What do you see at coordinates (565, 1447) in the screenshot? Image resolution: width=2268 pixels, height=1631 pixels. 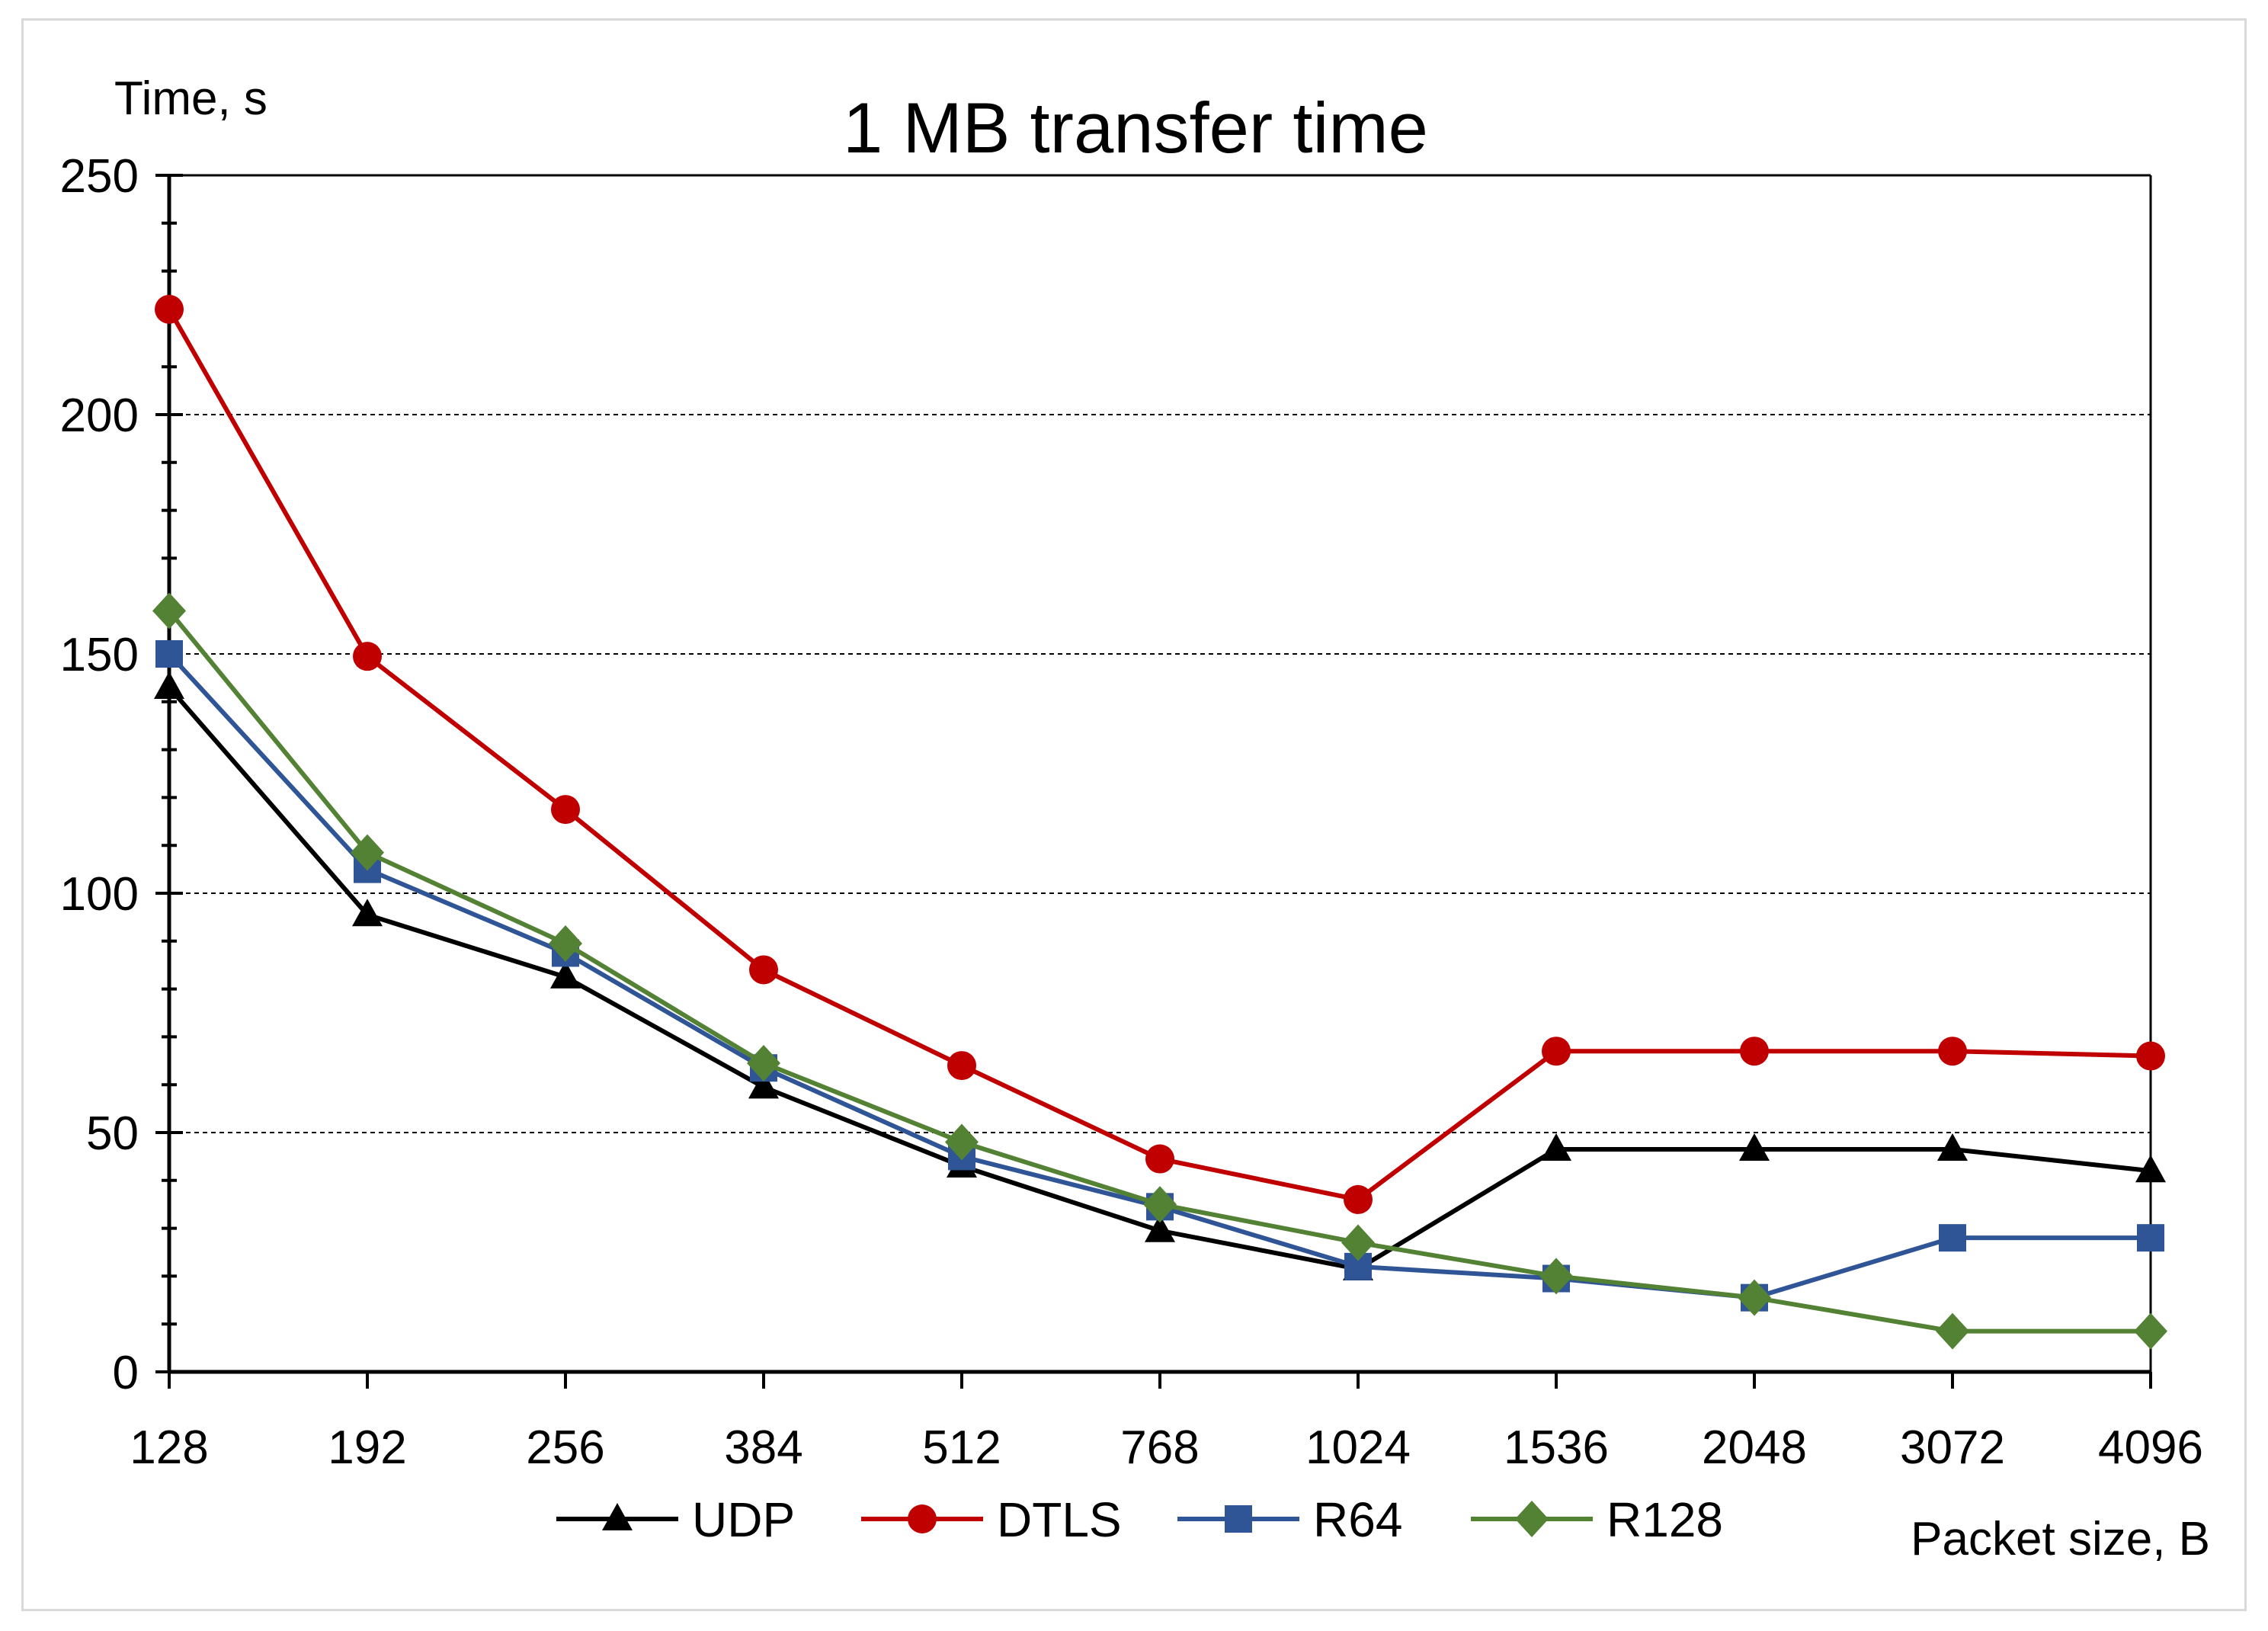 I see `x-tick-label: 256` at bounding box center [565, 1447].